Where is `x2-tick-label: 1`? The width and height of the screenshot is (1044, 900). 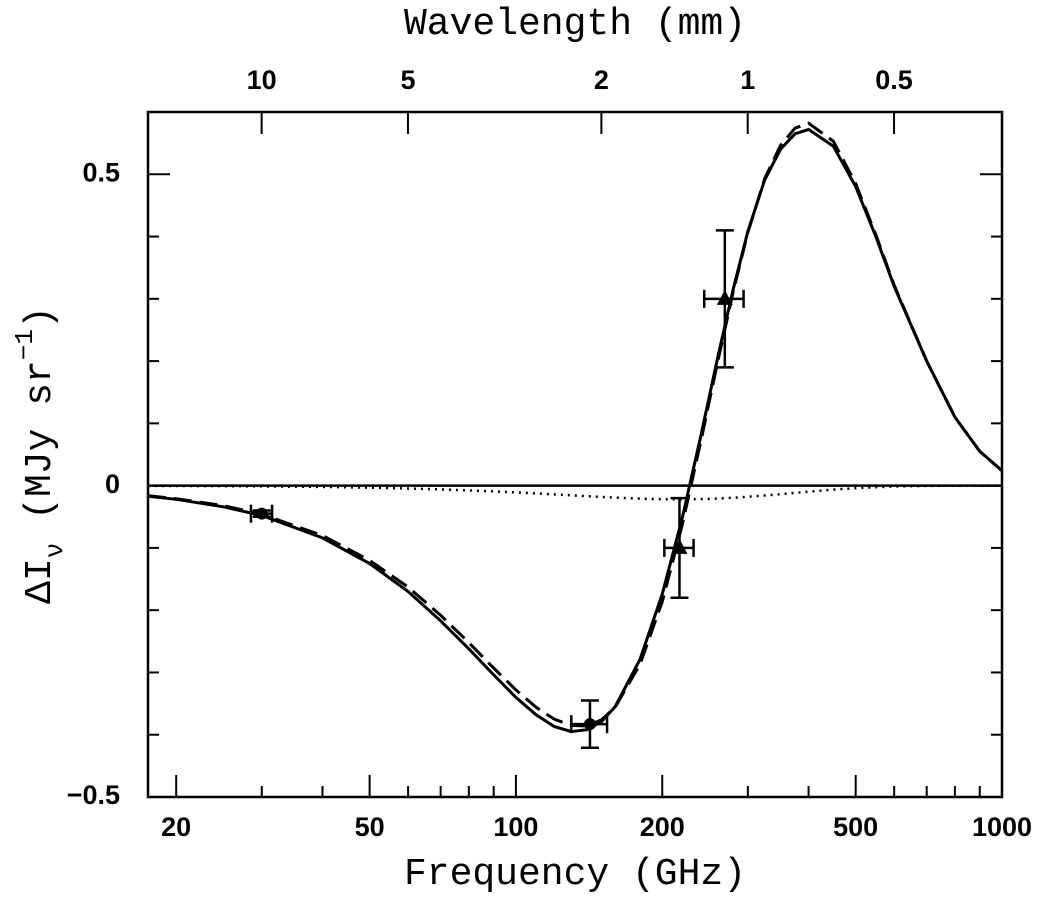 x2-tick-label: 1 is located at coordinates (747, 80).